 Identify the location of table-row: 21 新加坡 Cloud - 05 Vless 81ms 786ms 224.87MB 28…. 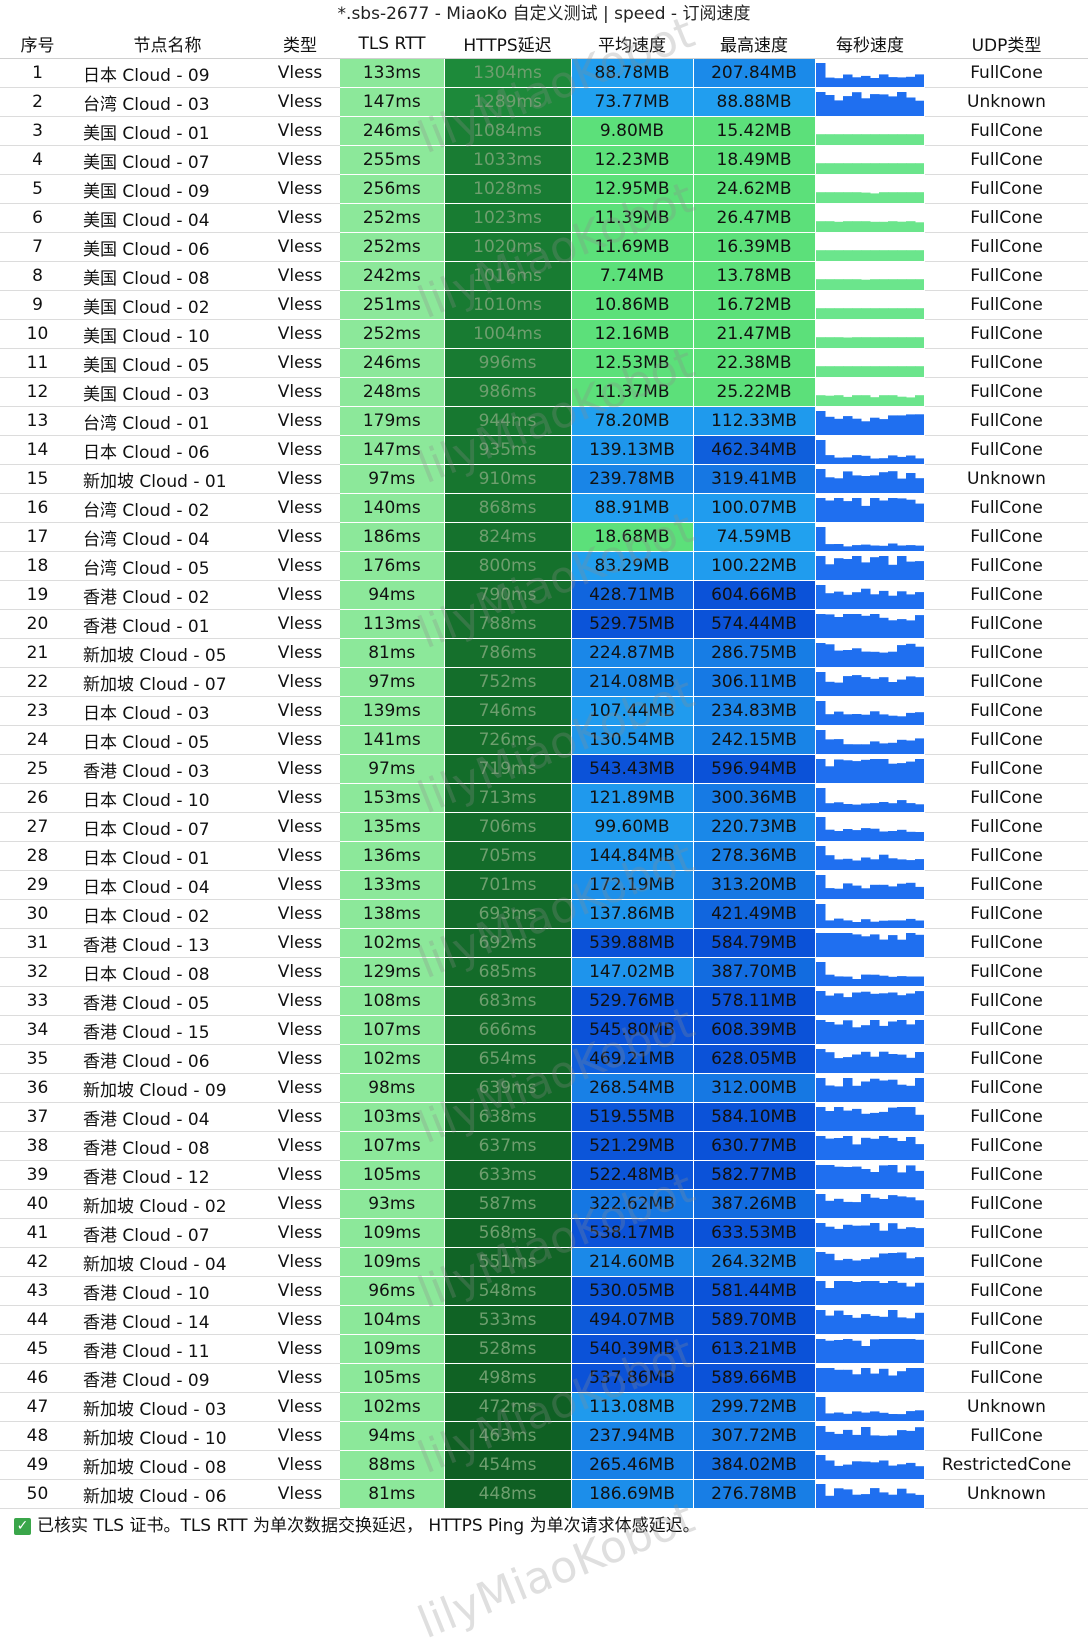
(544, 653).